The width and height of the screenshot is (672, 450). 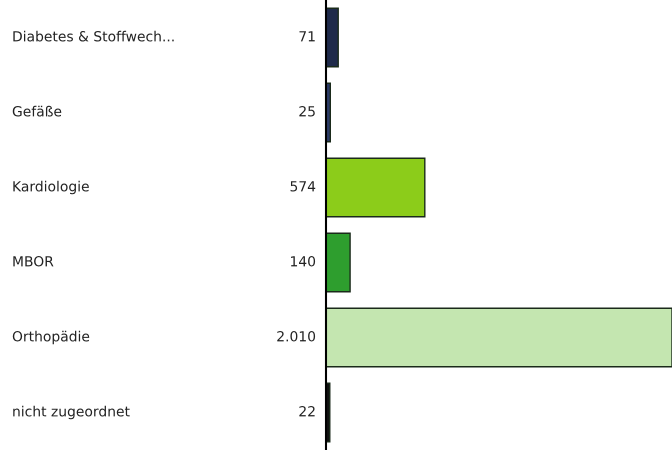 I want to click on data-label: 71, so click(x=307, y=36).